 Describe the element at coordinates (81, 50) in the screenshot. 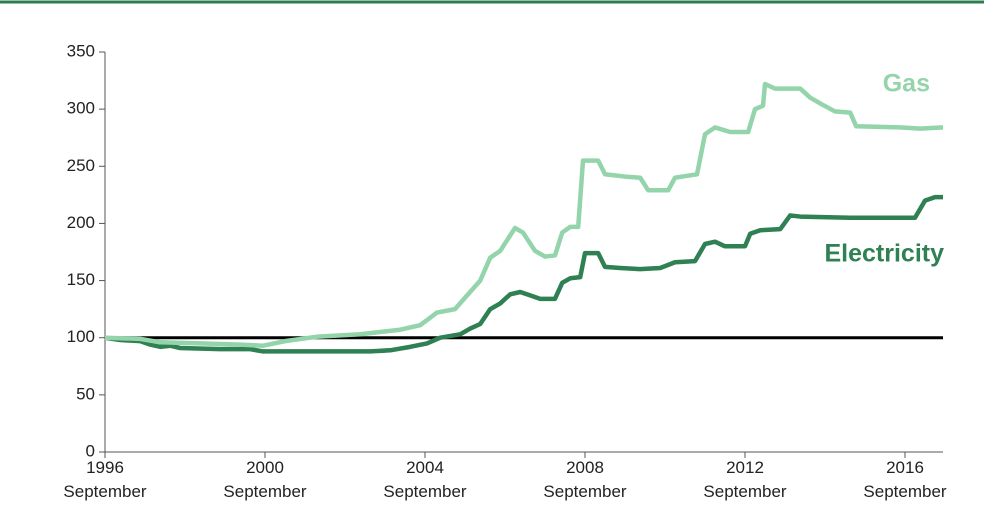

I see `y-tick-label: 350` at that location.